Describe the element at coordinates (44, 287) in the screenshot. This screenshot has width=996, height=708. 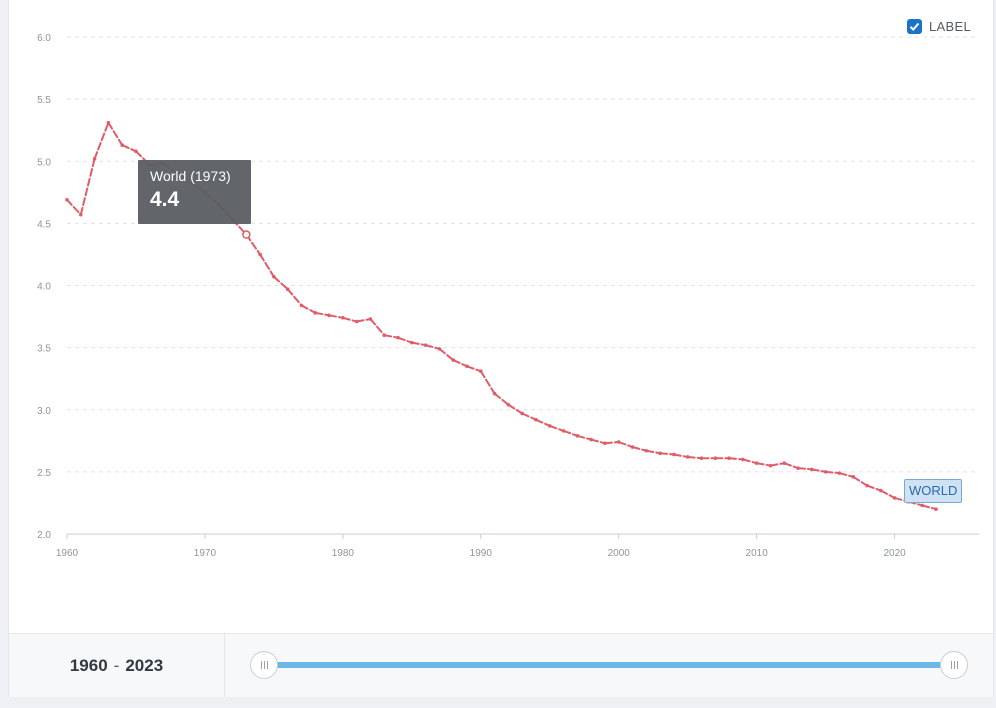
I see `y-axis-ticks: 2.0 2.5 3.0 3.5 4.0 4.5 5.0 5.5 6.0` at that location.